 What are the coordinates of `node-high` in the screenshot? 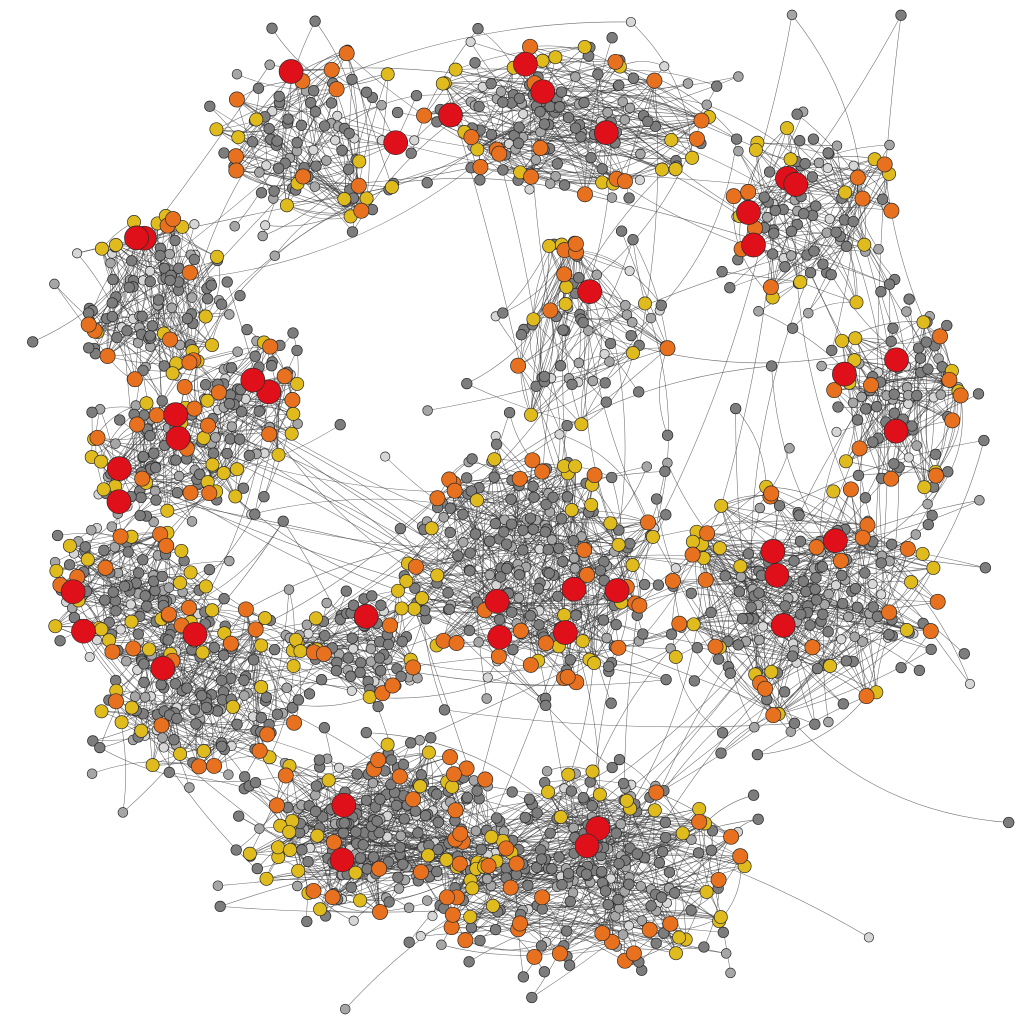 It's located at (952, 420).